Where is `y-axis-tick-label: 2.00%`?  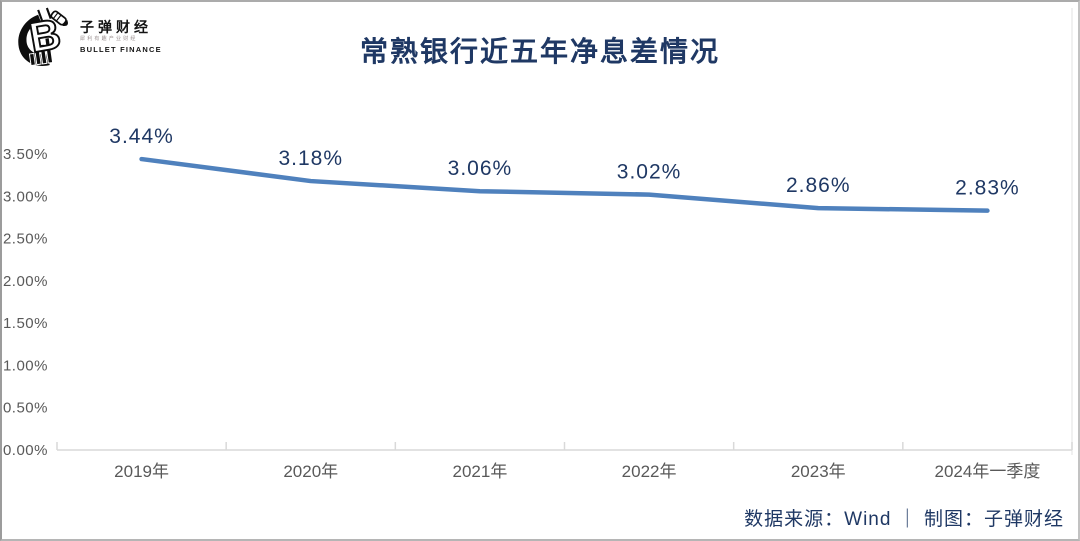 y-axis-tick-label: 2.00% is located at coordinates (25, 281).